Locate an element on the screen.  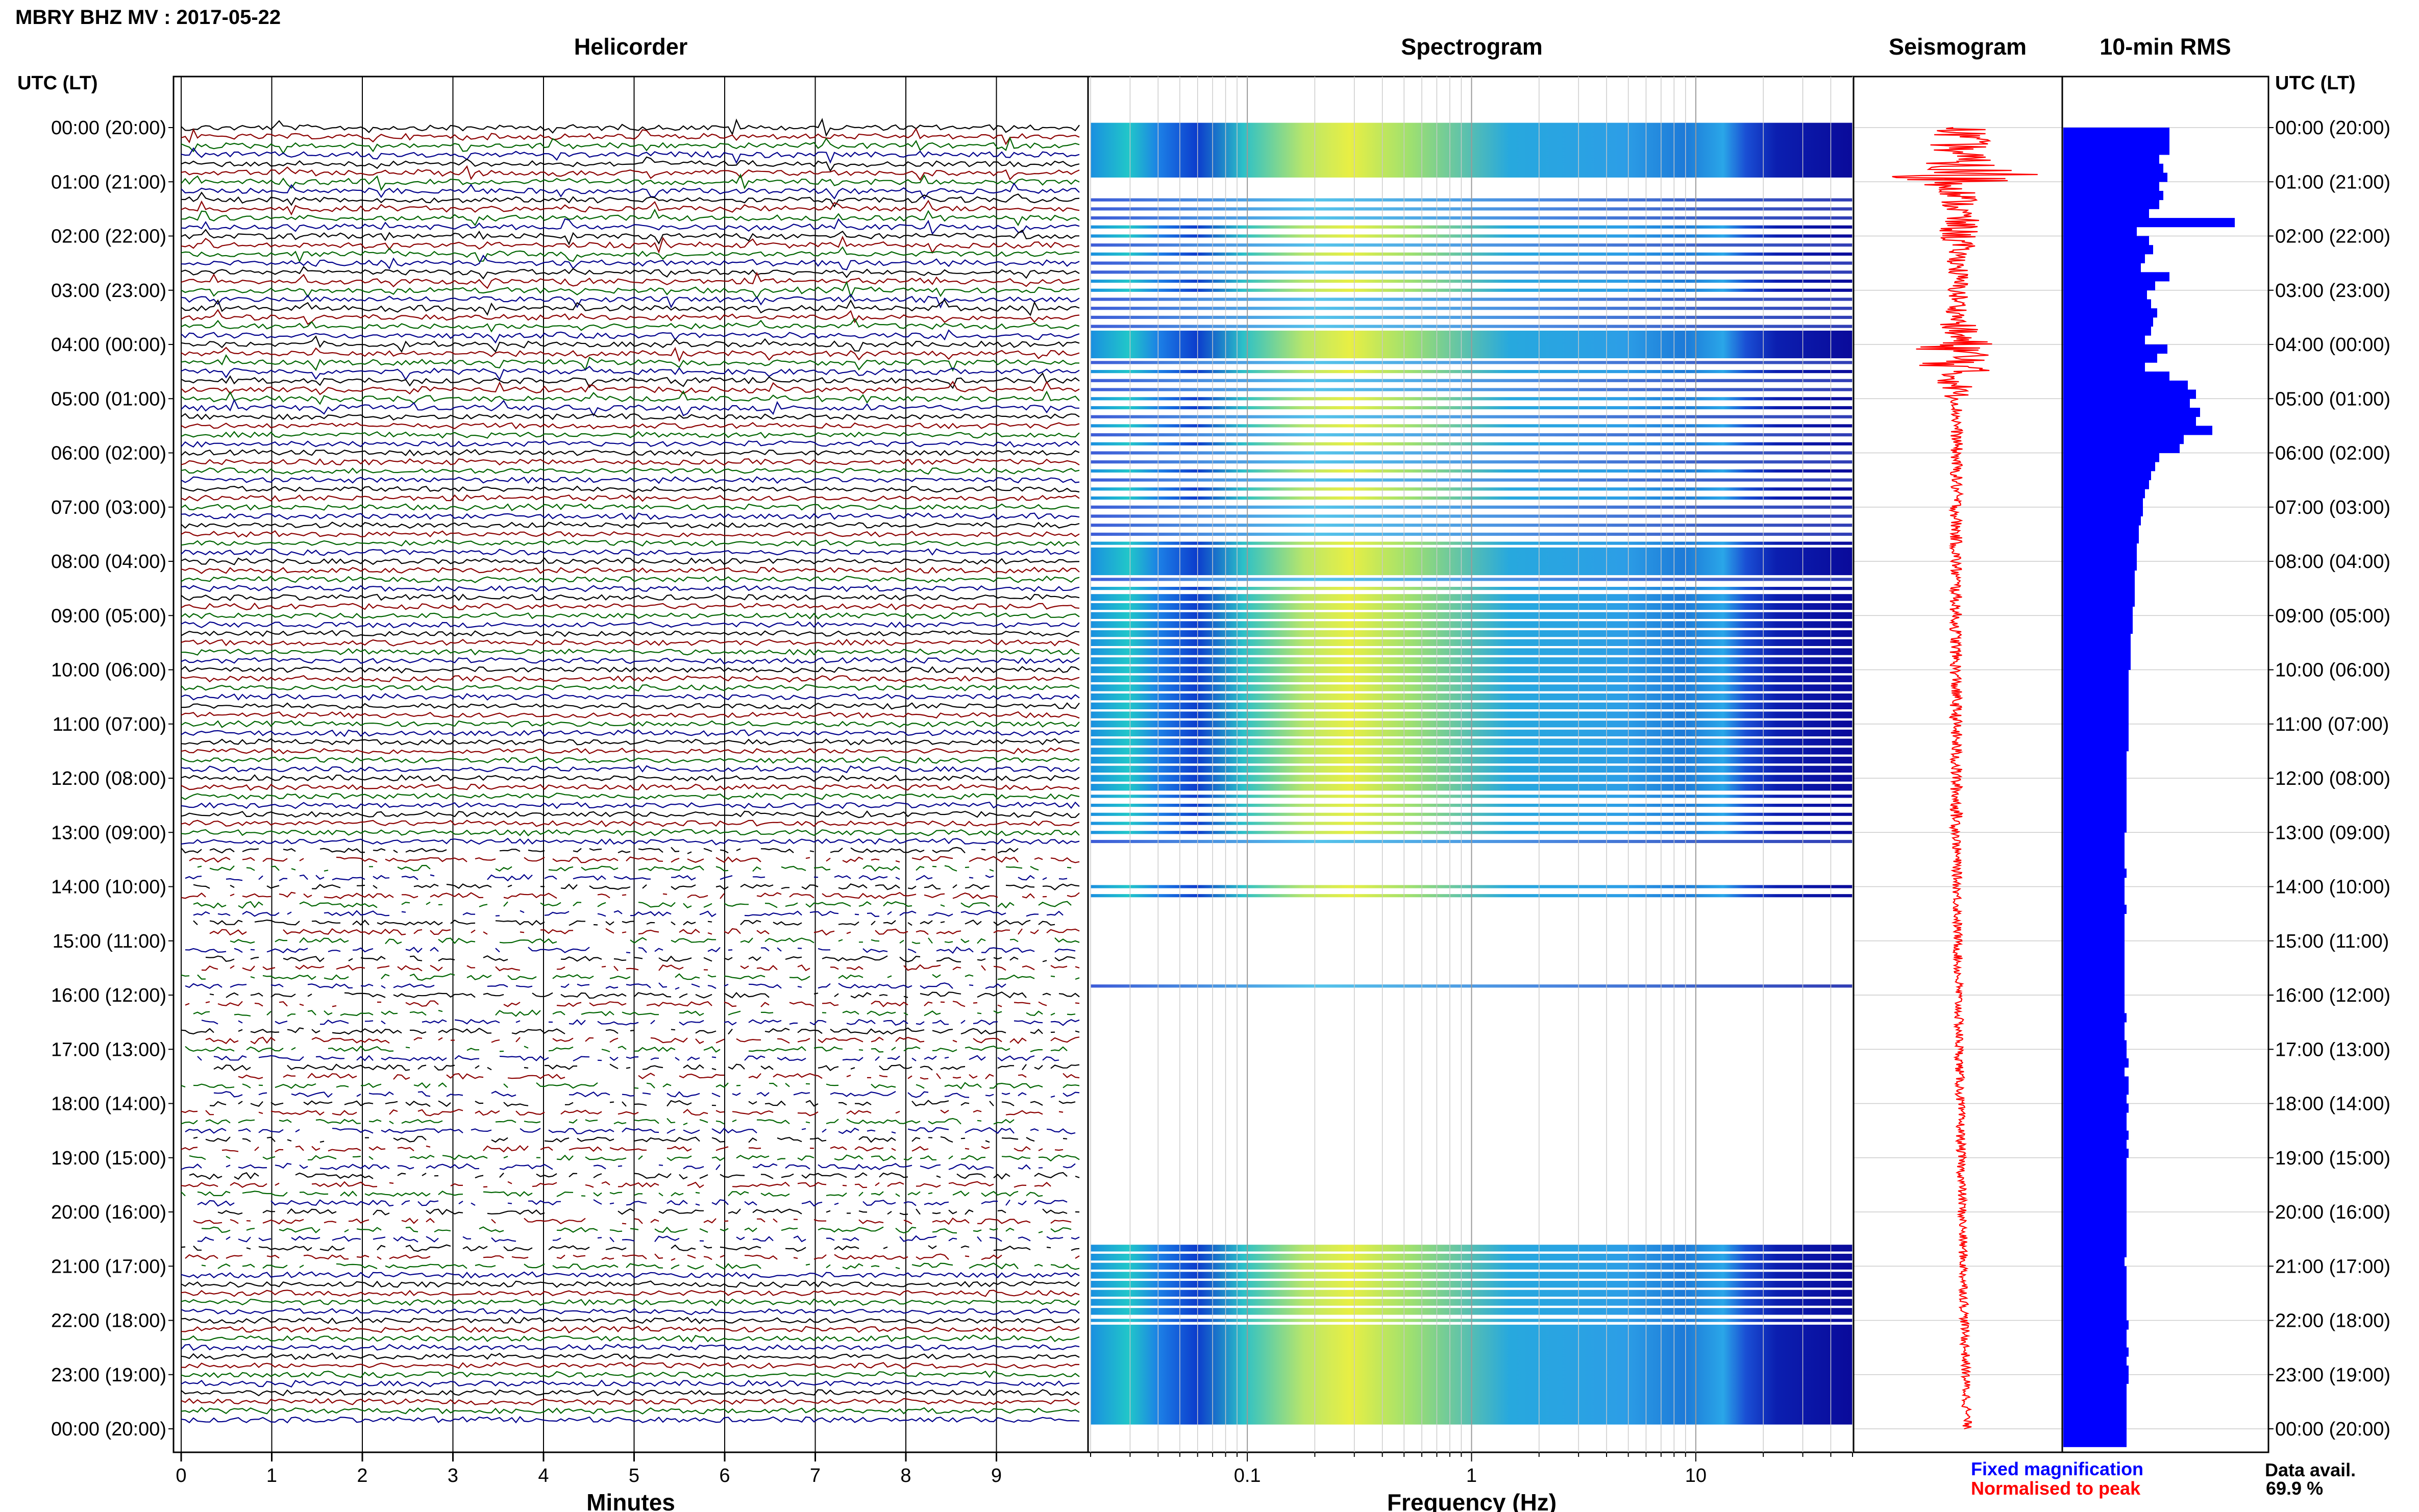
time-label-left: 00:00 (20:00) is located at coordinates (108, 128).